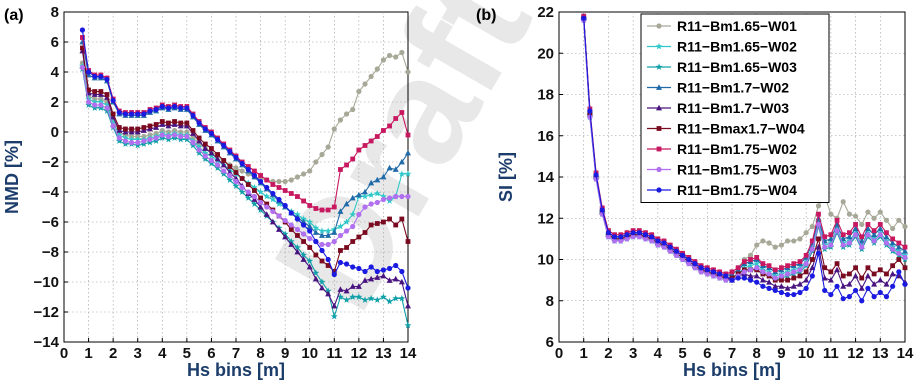  I want to click on x-tick-label: 9, so click(285, 353).